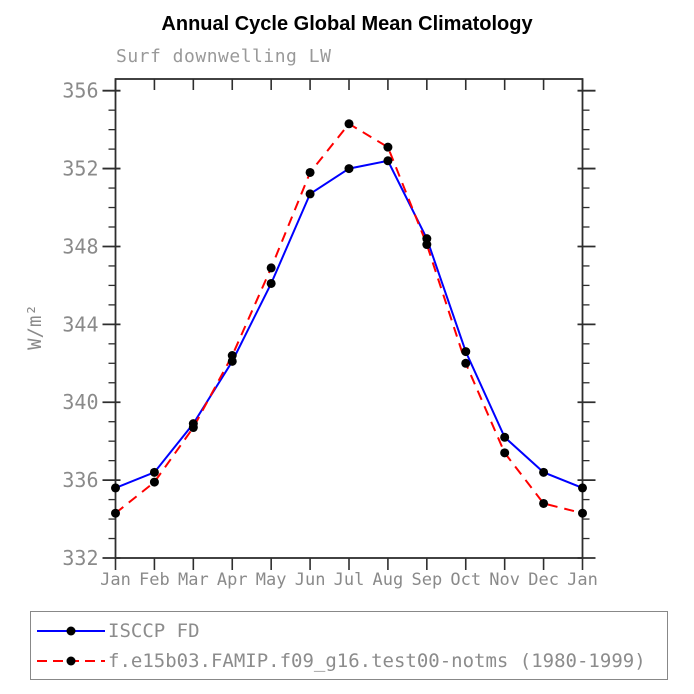 The width and height of the screenshot is (694, 694). What do you see at coordinates (193, 580) in the screenshot?
I see `x-tick-label: Mar` at bounding box center [193, 580].